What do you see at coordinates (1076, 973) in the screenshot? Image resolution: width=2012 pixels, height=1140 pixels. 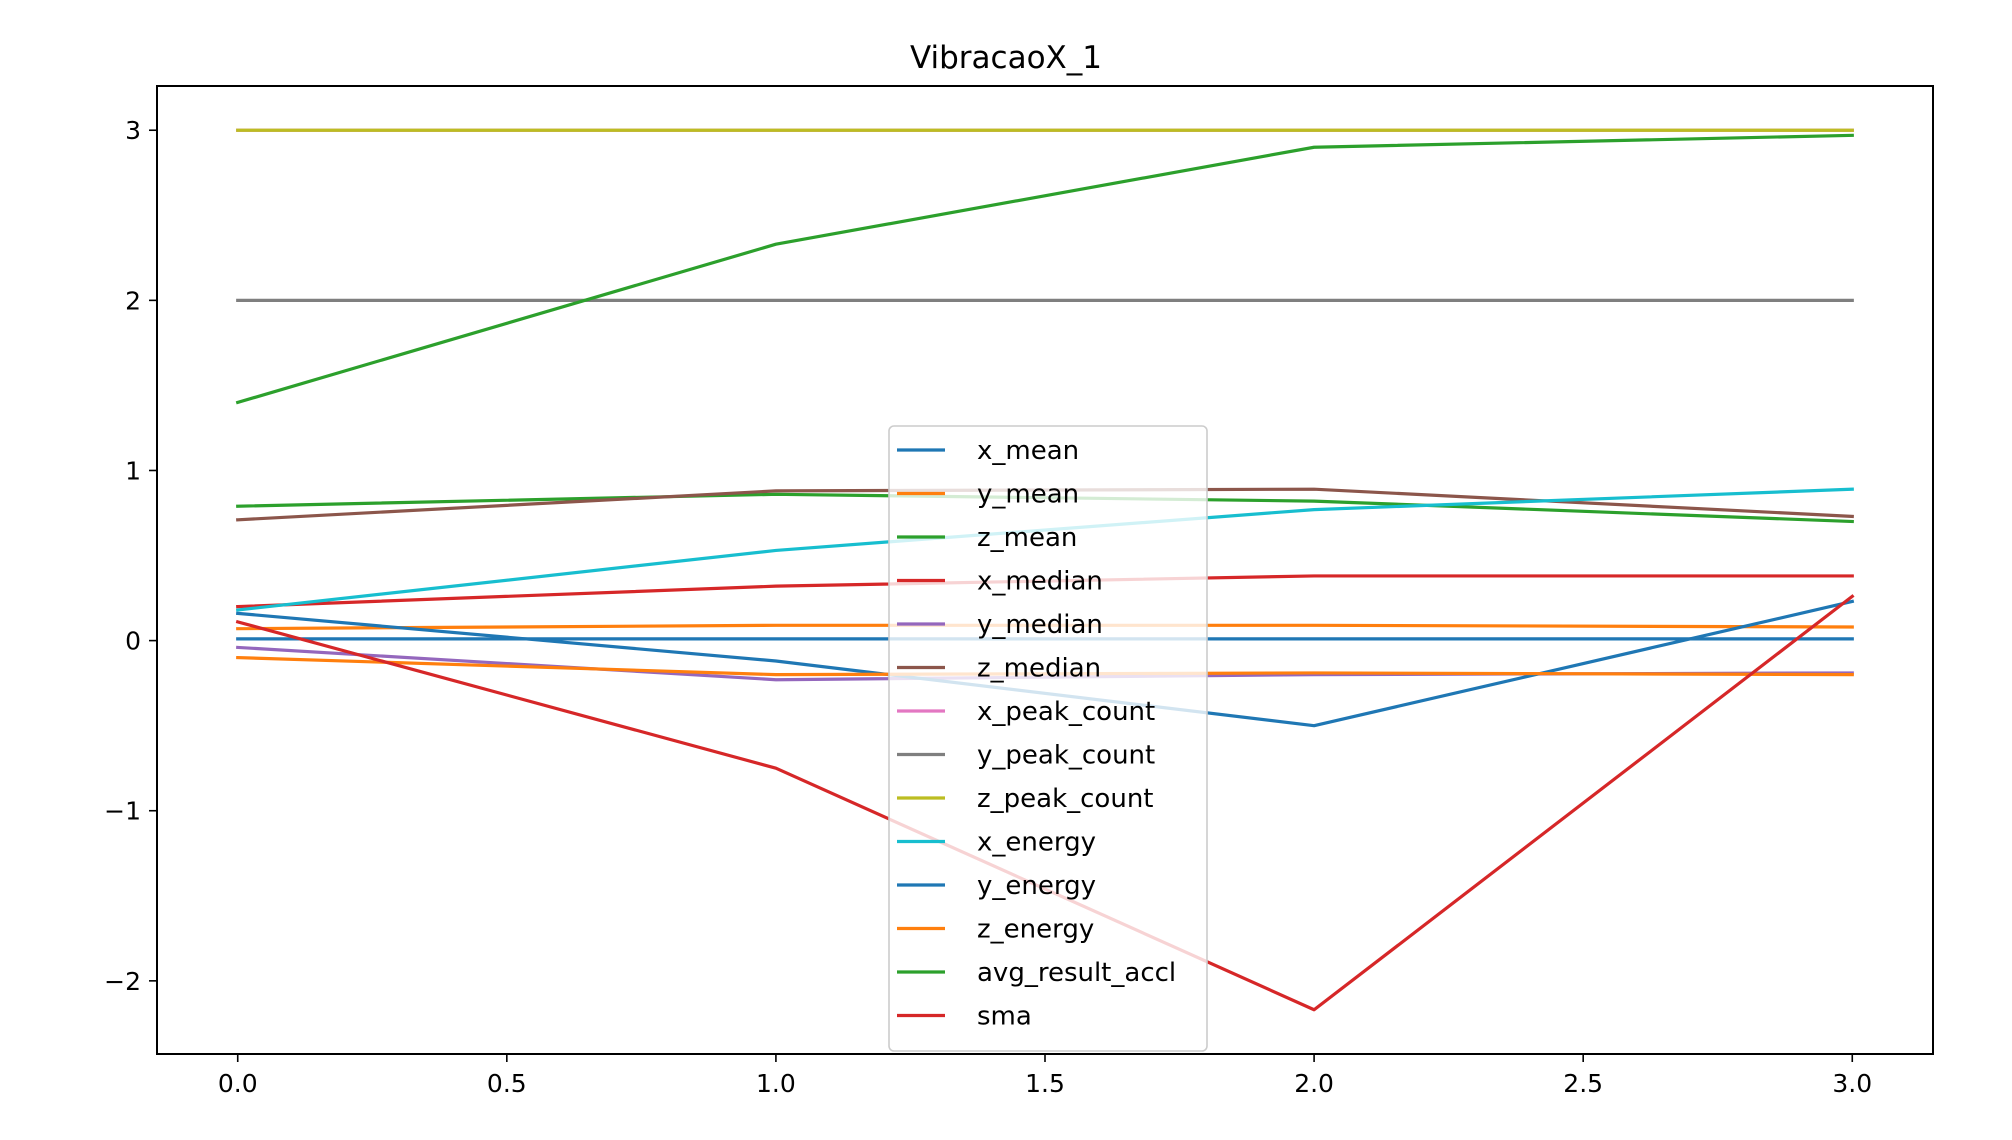 I see `legend-label-avg-result-accl: avg_result_accl` at bounding box center [1076, 973].